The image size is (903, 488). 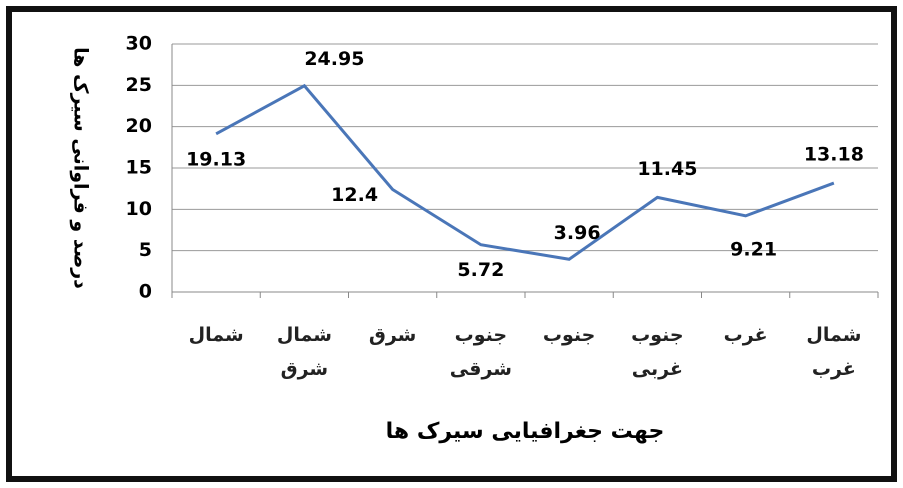 What do you see at coordinates (304, 352) in the screenshot?
I see `x-tick-label: شمال شرق` at bounding box center [304, 352].